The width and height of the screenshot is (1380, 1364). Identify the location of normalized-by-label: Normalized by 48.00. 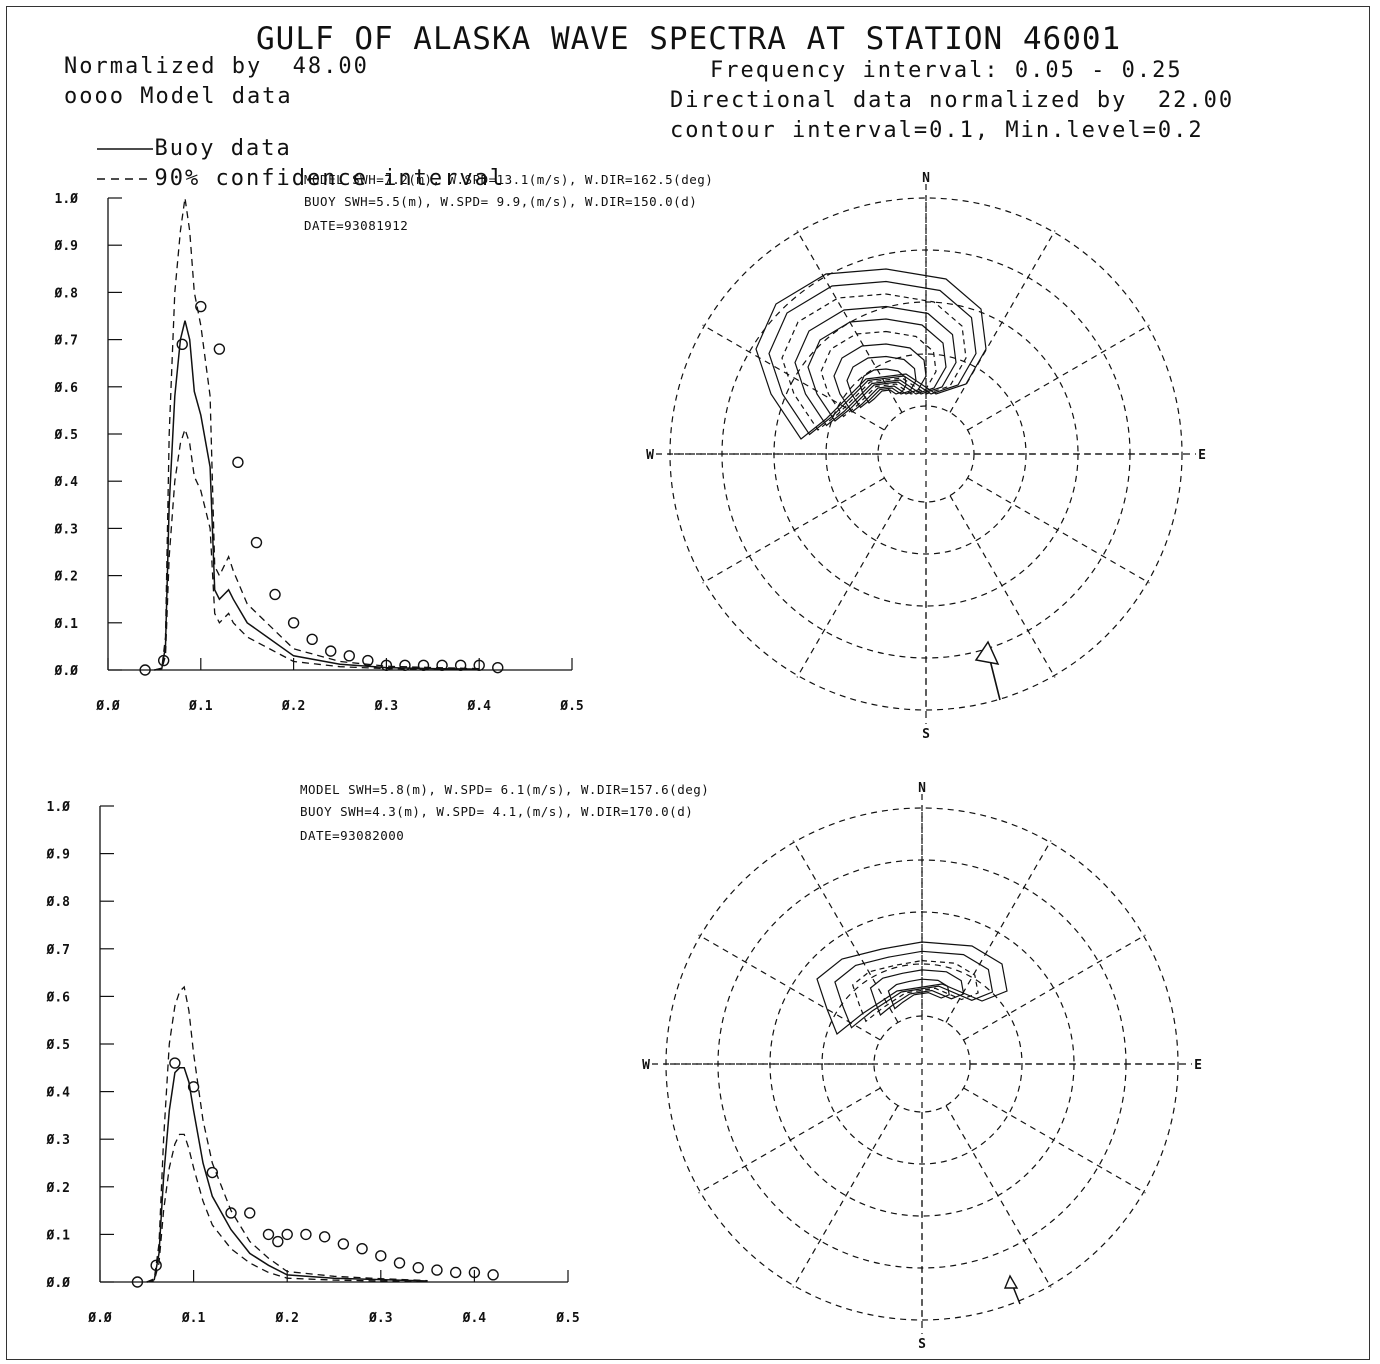
(216, 66).